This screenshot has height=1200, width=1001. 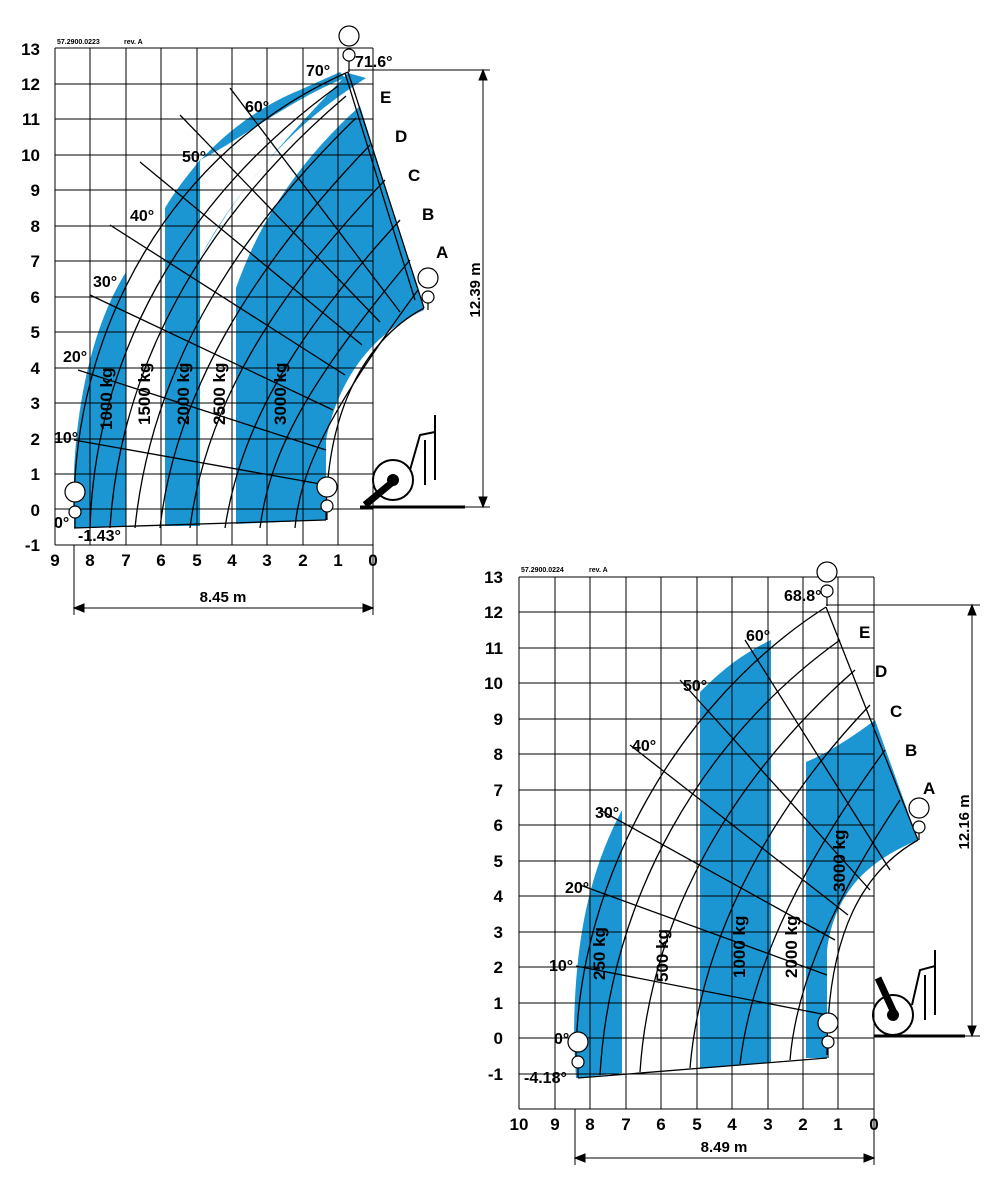 What do you see at coordinates (183, 394) in the screenshot?
I see `load-label: 2000 kg` at bounding box center [183, 394].